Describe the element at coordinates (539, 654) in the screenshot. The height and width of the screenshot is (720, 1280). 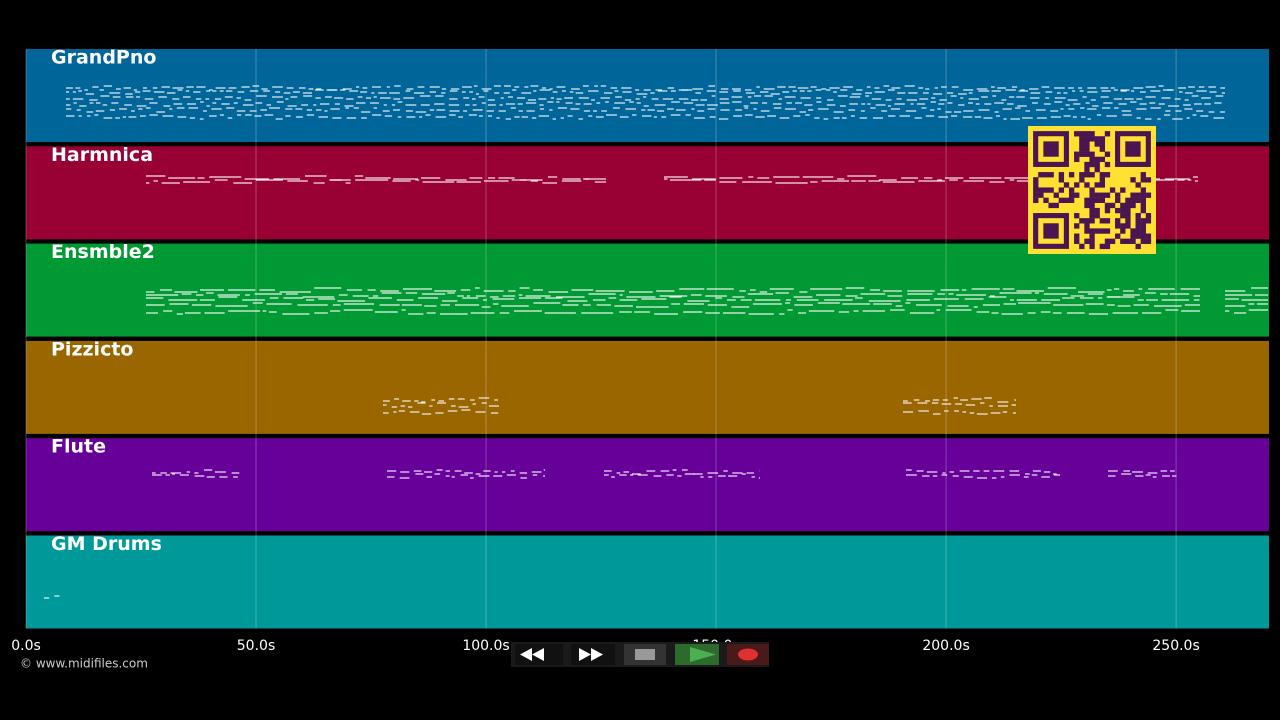
I see `rewind-button` at that location.